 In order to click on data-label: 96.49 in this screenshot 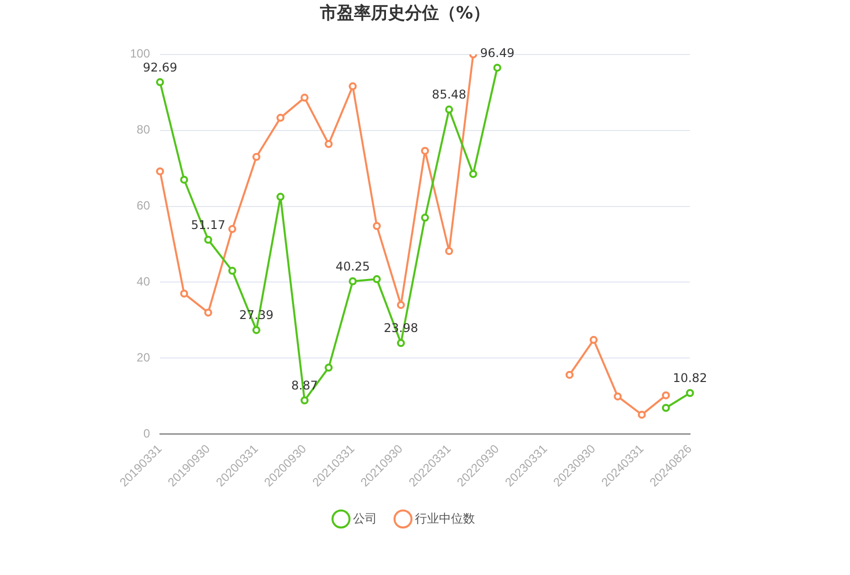, I will do `click(497, 53)`.